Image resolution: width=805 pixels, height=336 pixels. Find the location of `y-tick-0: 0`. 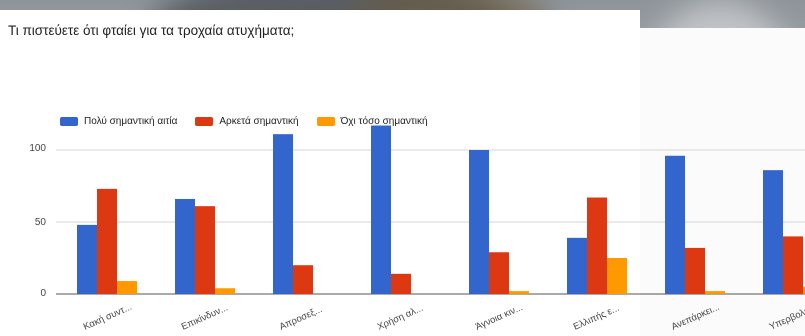

y-tick-0: 0 is located at coordinates (43, 293).